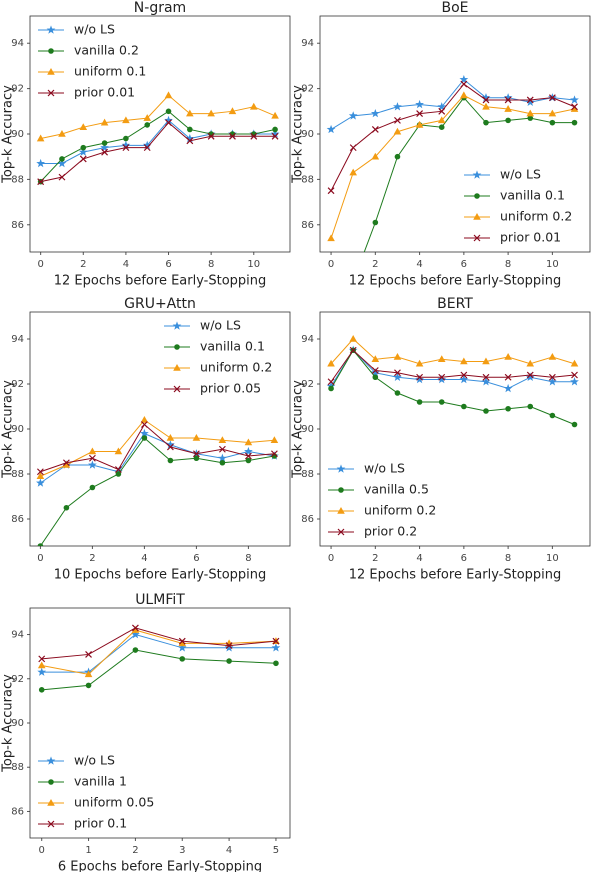 The height and width of the screenshot is (872, 600). What do you see at coordinates (160, 281) in the screenshot?
I see `x-axis-label: 12 Epochs before Early-Stopping` at bounding box center [160, 281].